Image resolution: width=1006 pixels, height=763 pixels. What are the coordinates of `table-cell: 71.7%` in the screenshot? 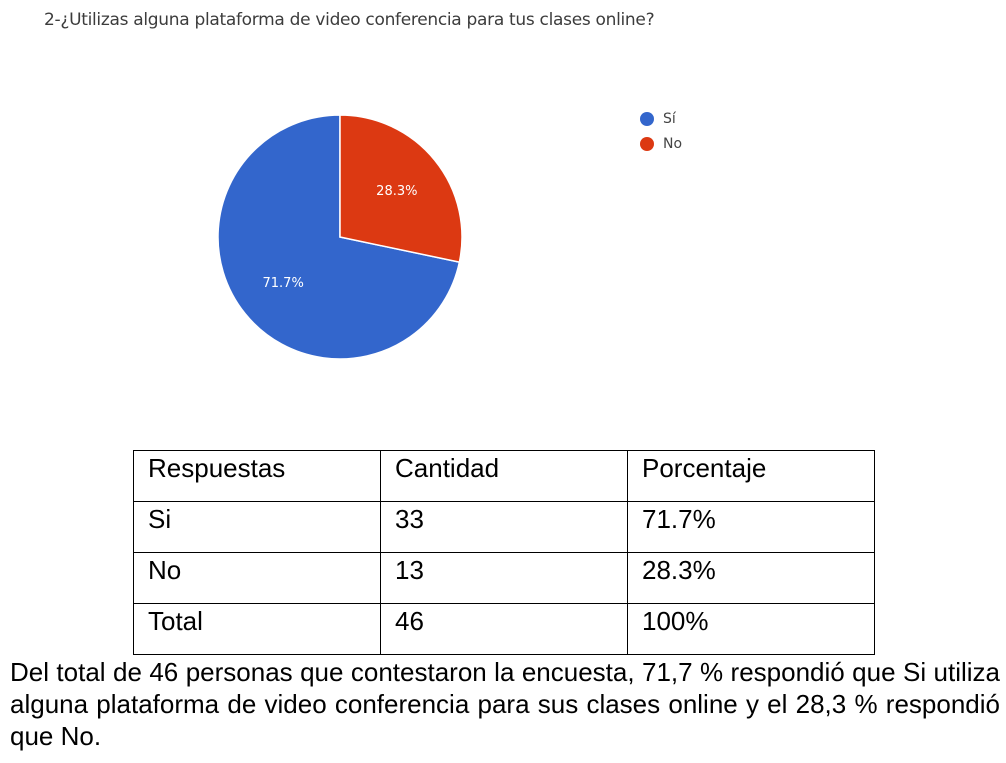 It's located at (751, 527).